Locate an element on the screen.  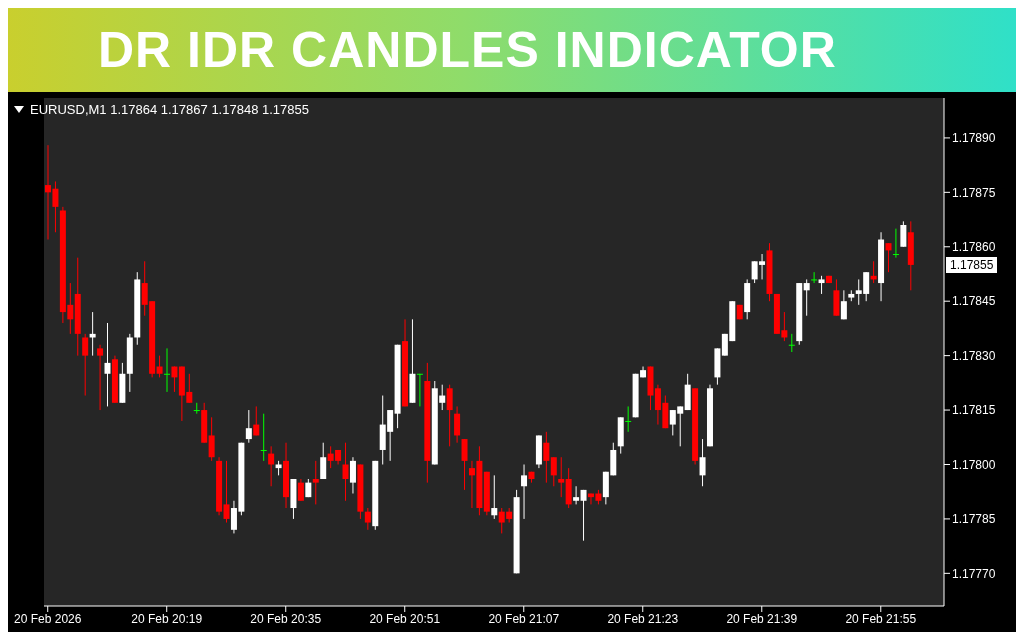
x-tick-label: 20 Feb 20:19 is located at coordinates (167, 618).